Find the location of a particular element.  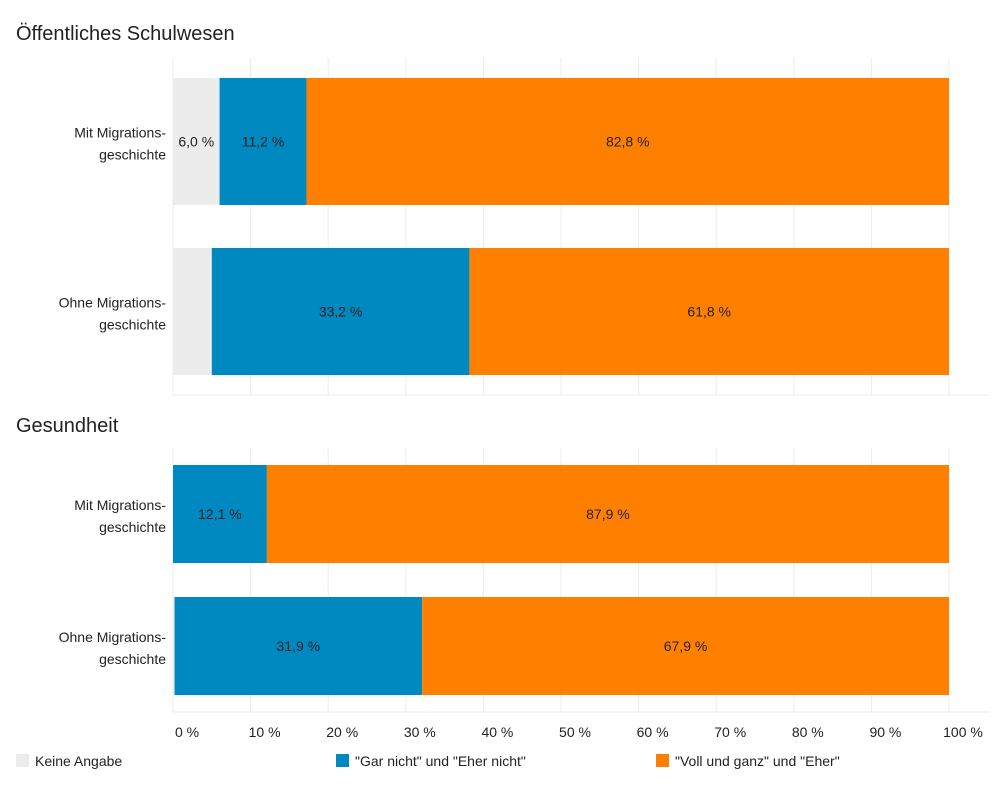

data-label: 67,9 % is located at coordinates (686, 646).